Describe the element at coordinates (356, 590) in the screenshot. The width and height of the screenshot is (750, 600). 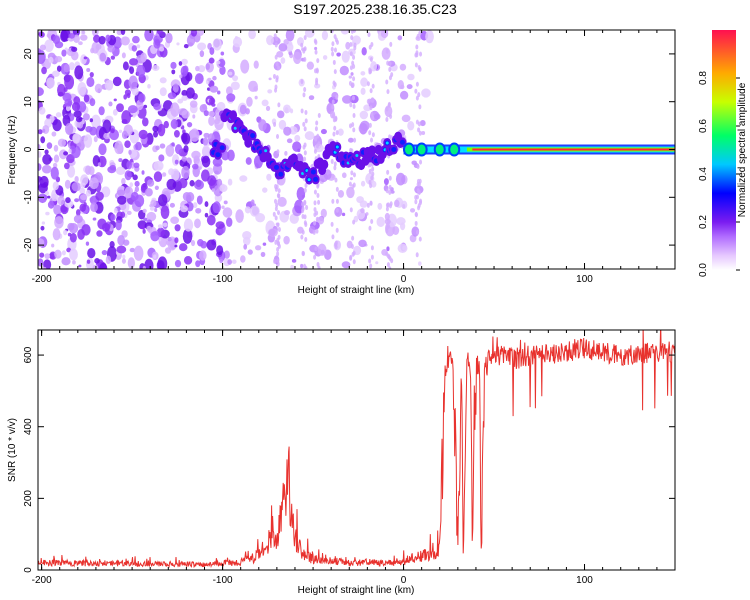
I see `snr-xlabel: Height of straight line (km)` at that location.